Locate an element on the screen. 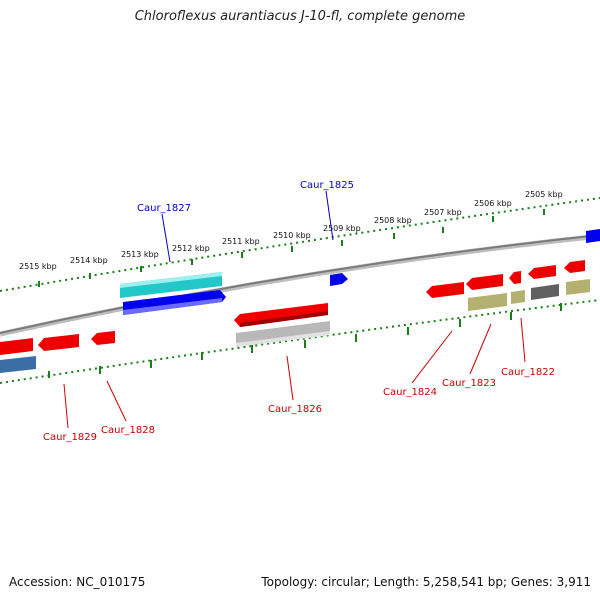 This screenshot has width=600, height=600. gene-red-right is located at coordinates (542, 272).